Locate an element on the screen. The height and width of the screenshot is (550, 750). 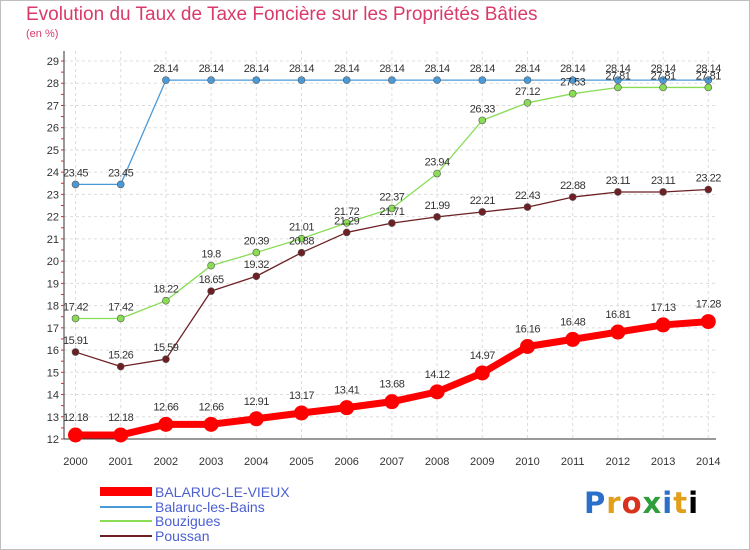
data-label: 21.99 is located at coordinates (437, 206).